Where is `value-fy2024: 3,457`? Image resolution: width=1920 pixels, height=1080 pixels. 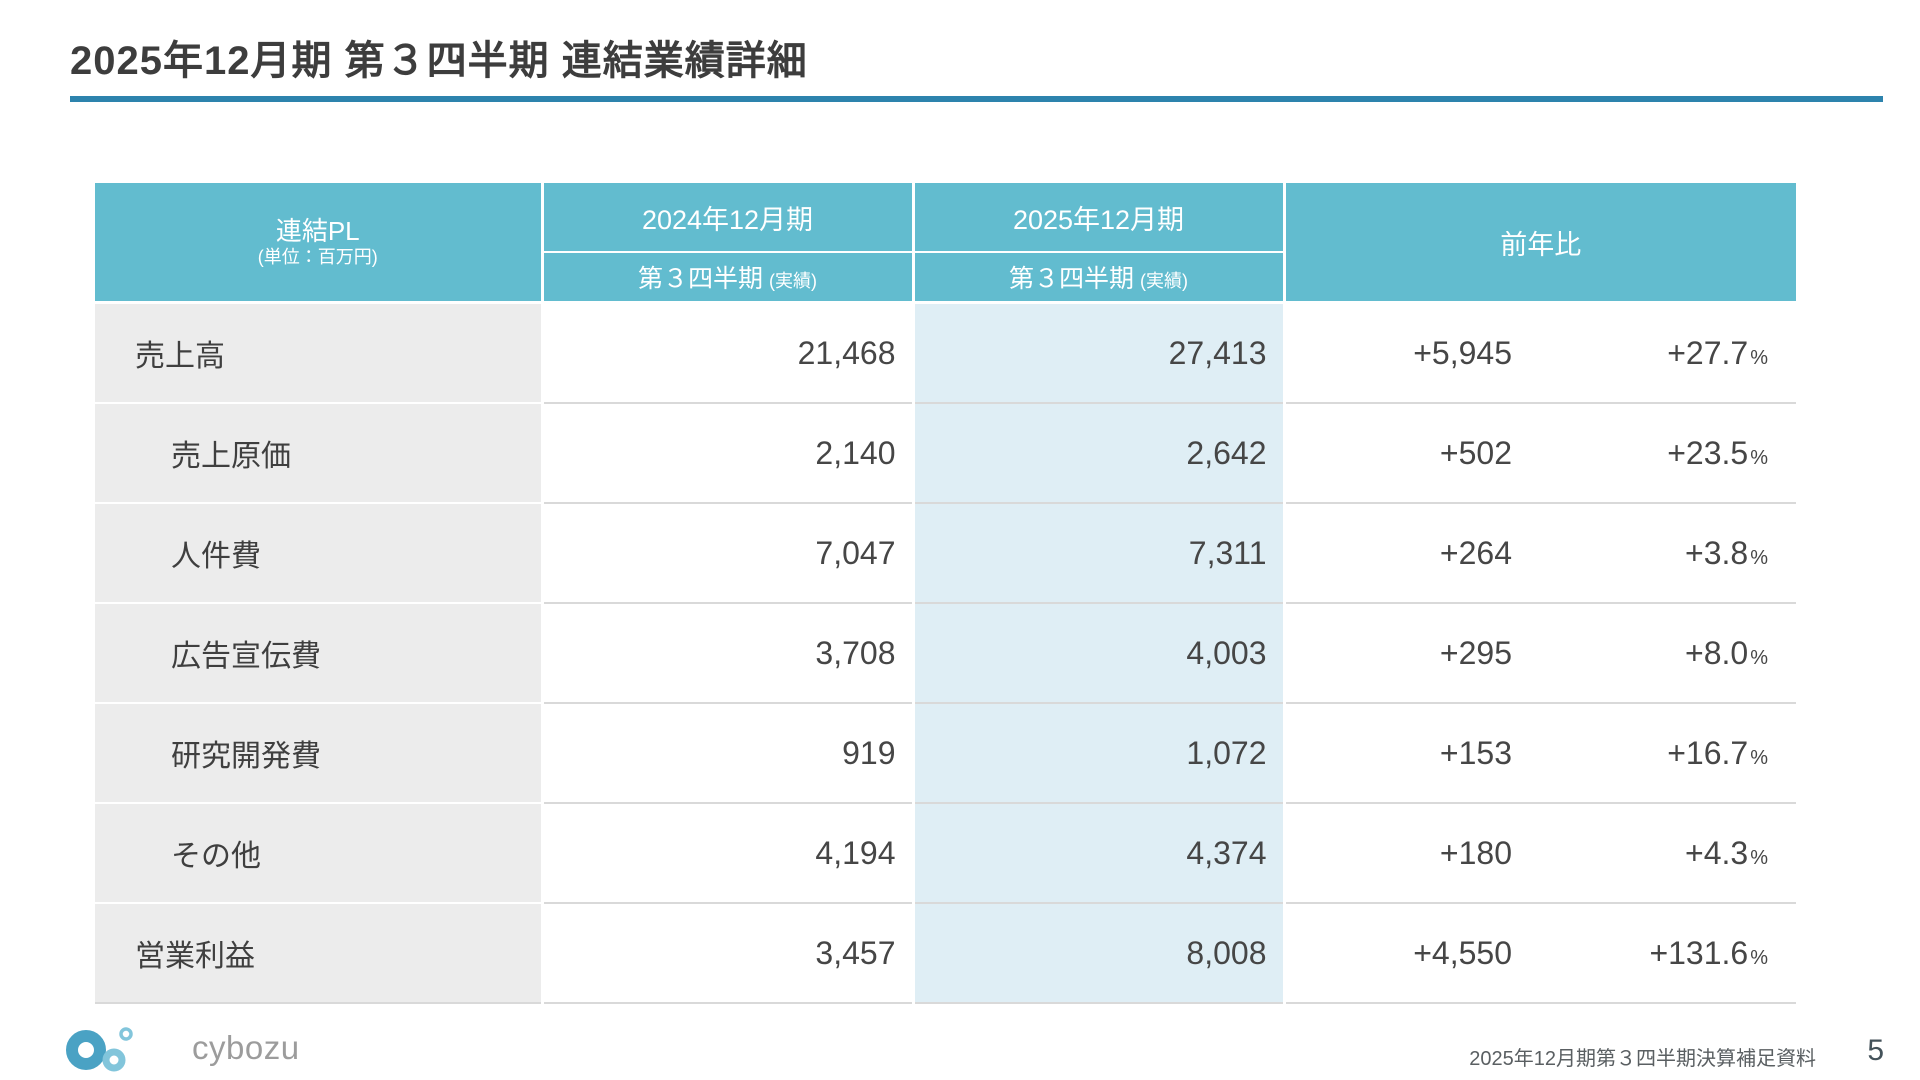 value-fy2024: 3,457 is located at coordinates (726, 953).